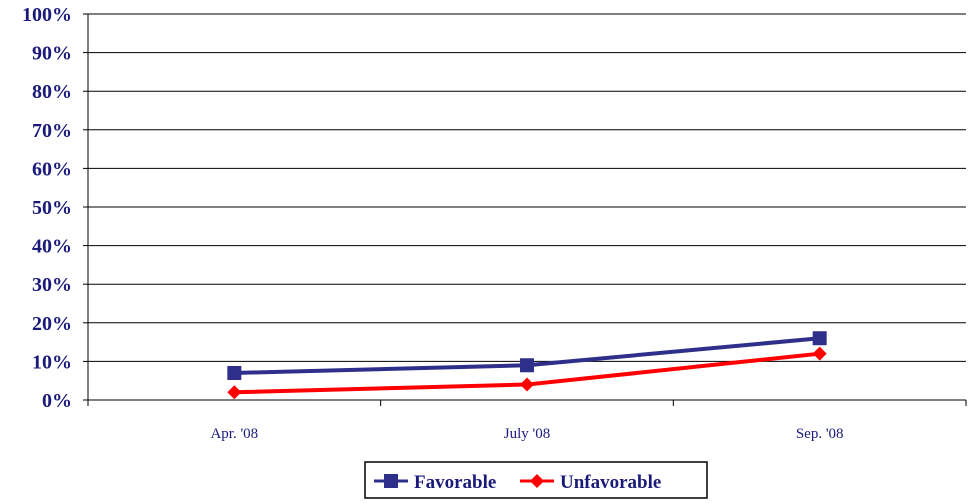 This screenshot has width=969, height=504. I want to click on y-tick-label: 0%, so click(57, 401).